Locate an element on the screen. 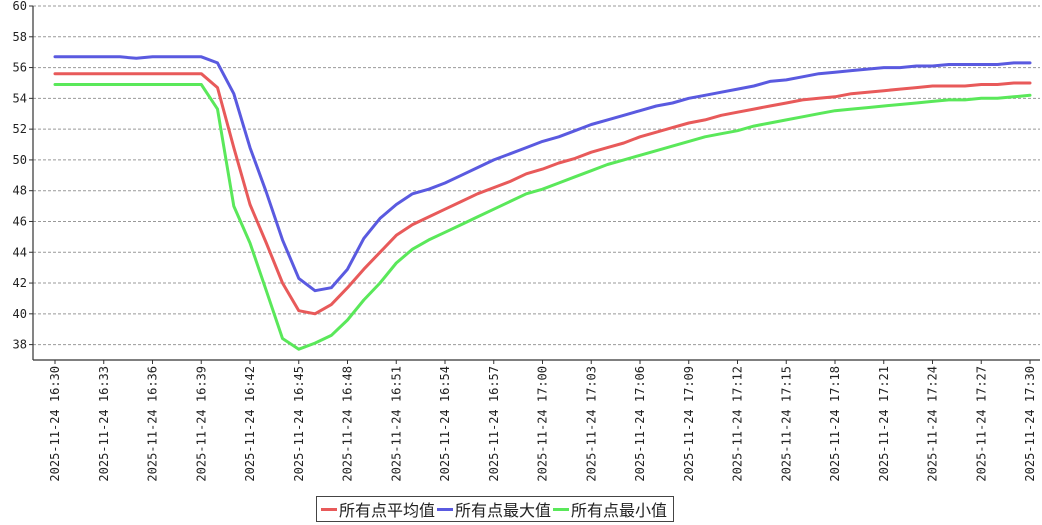 This screenshot has width=1042, height=525. y-tick-label: 42 is located at coordinates (20, 283).